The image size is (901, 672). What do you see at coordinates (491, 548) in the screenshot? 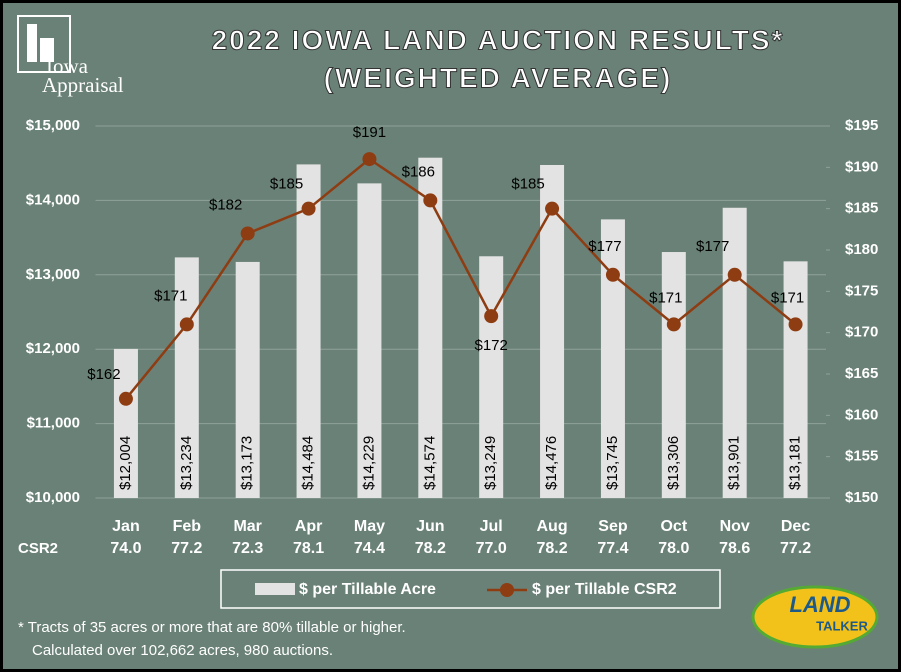
I see `row-value: 77.0` at bounding box center [491, 548].